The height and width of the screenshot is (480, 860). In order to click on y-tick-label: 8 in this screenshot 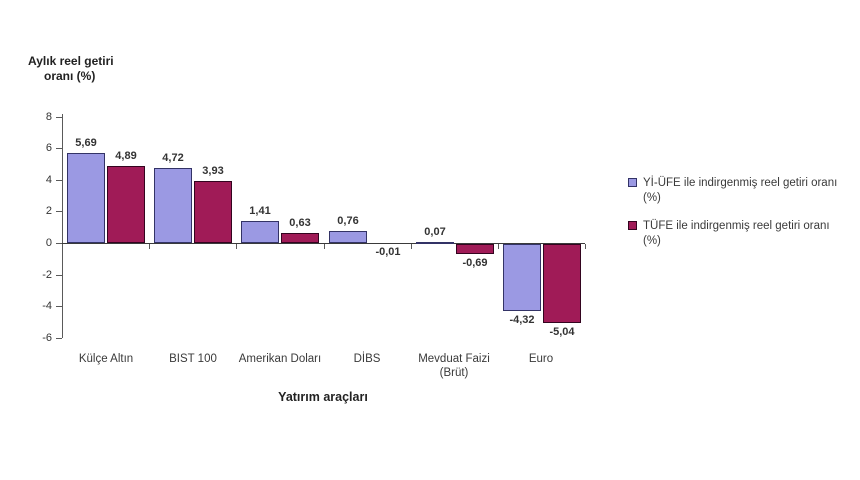, I will do `click(48, 117)`.